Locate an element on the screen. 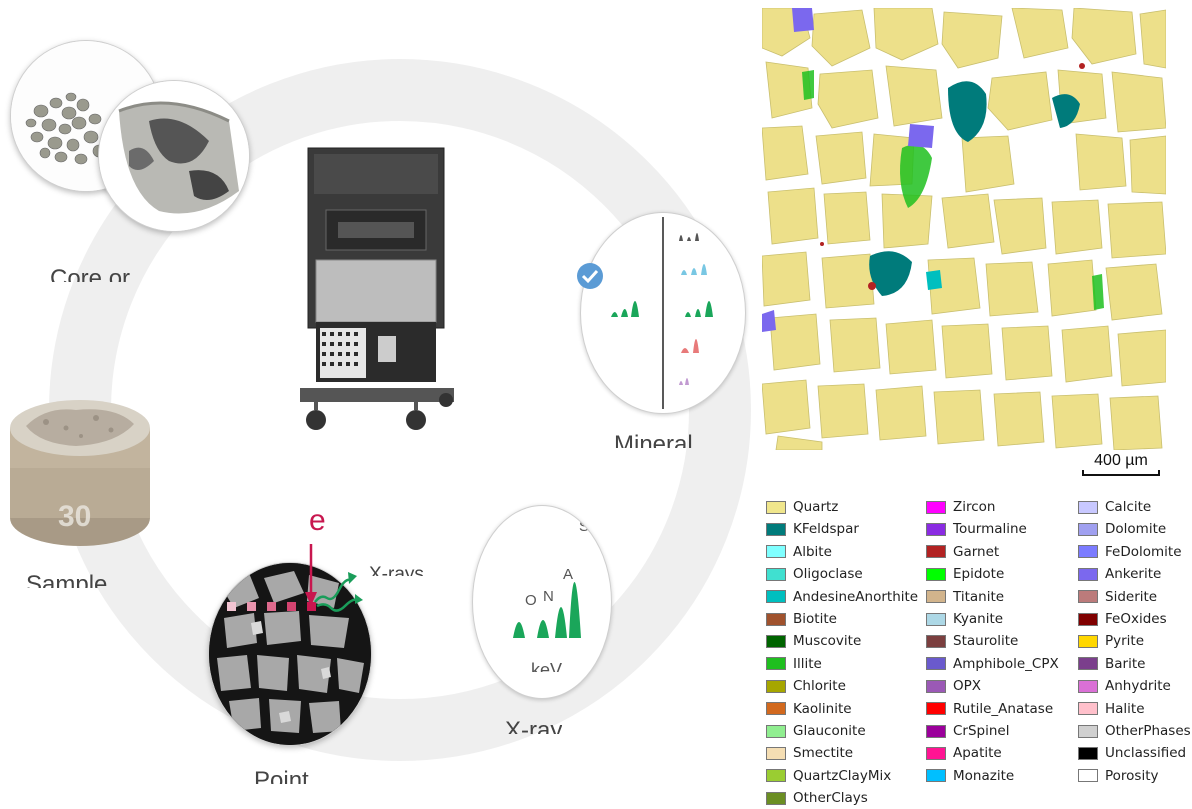 The height and width of the screenshot is (809, 1192). legend-item: OtherPhases is located at coordinates (1134, 731).